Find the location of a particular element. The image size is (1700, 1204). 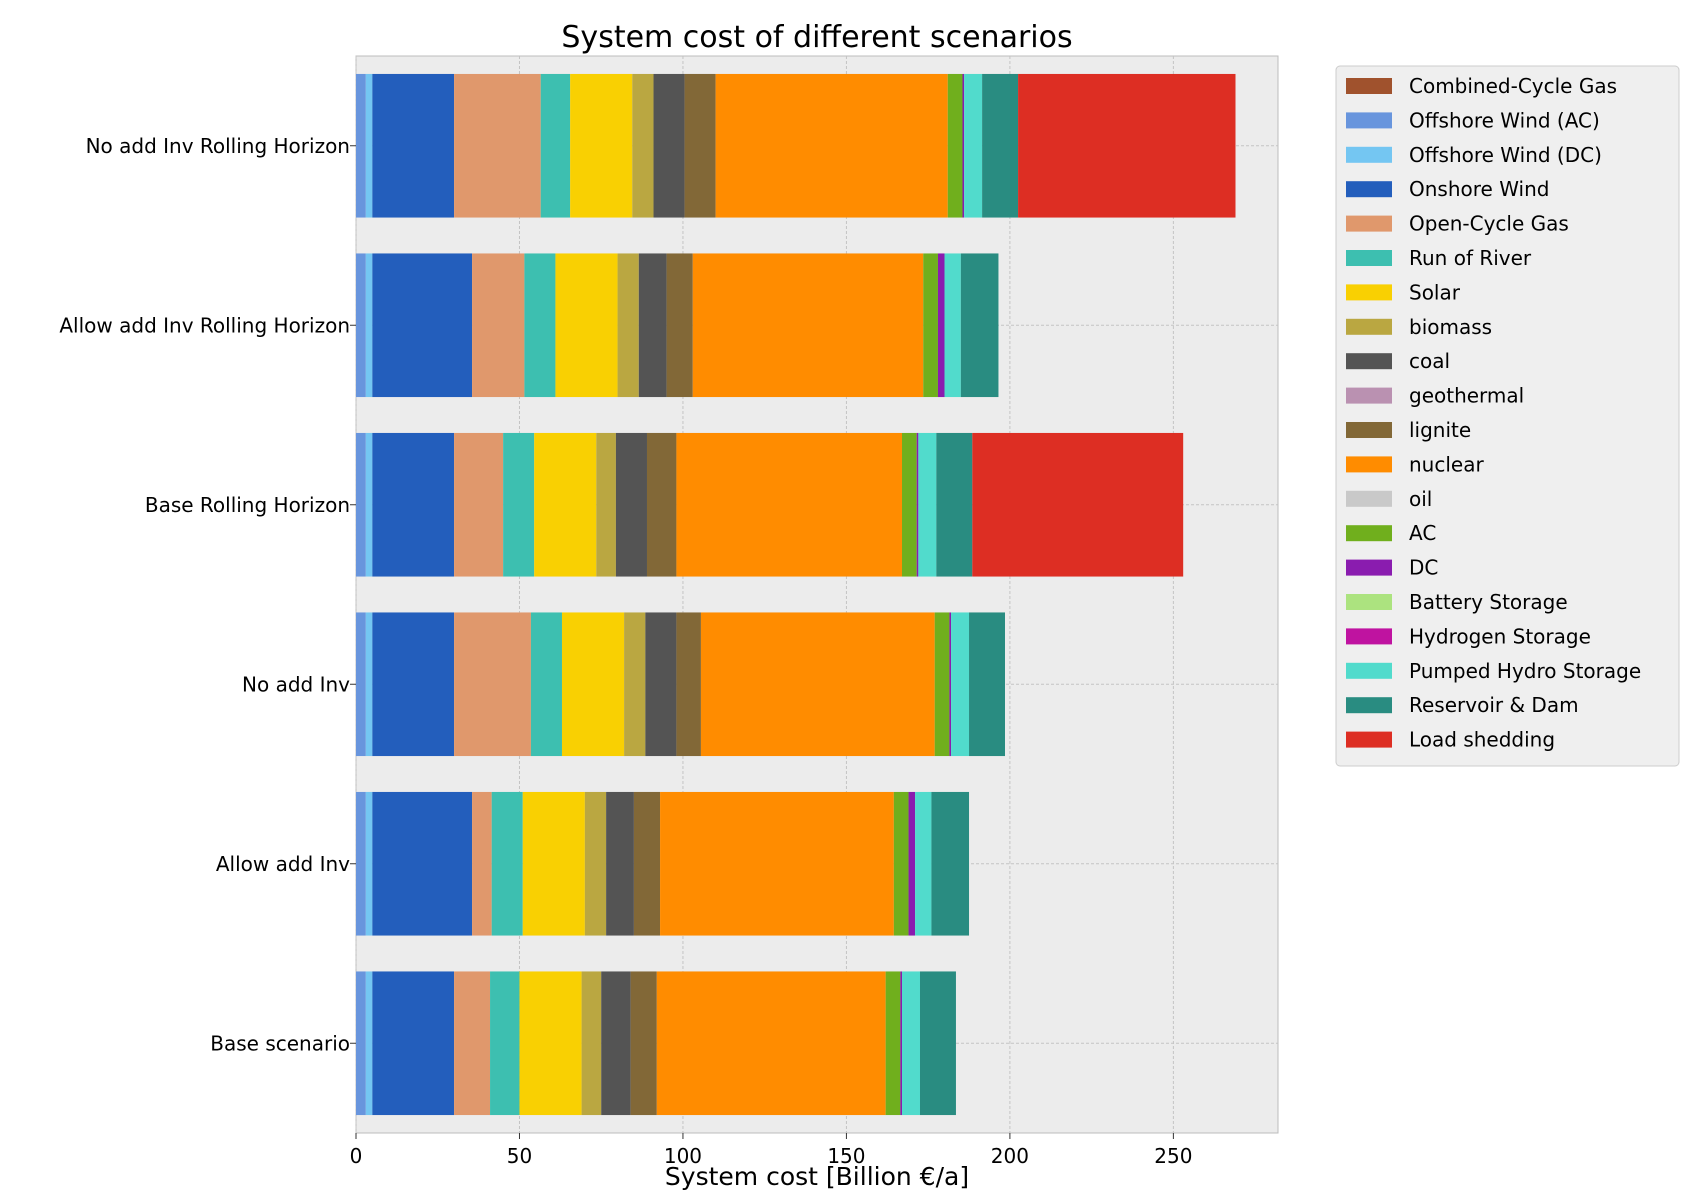

legend-label: Load shedding is located at coordinates (1482, 740).